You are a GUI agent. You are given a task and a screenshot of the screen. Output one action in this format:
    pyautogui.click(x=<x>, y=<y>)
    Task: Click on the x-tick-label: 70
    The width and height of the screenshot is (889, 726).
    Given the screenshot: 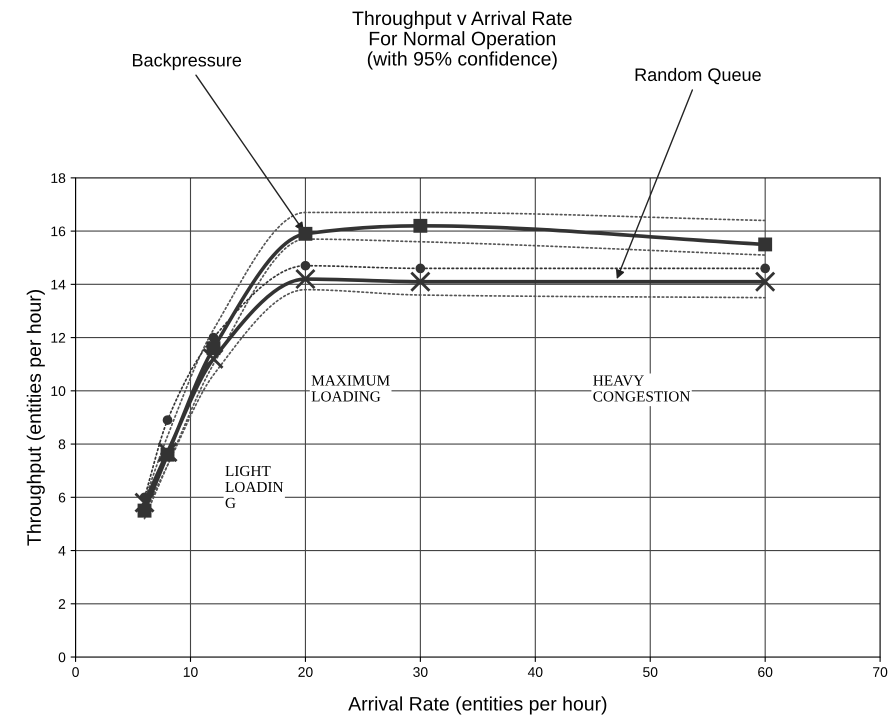 What is the action you would take?
    pyautogui.click(x=880, y=672)
    